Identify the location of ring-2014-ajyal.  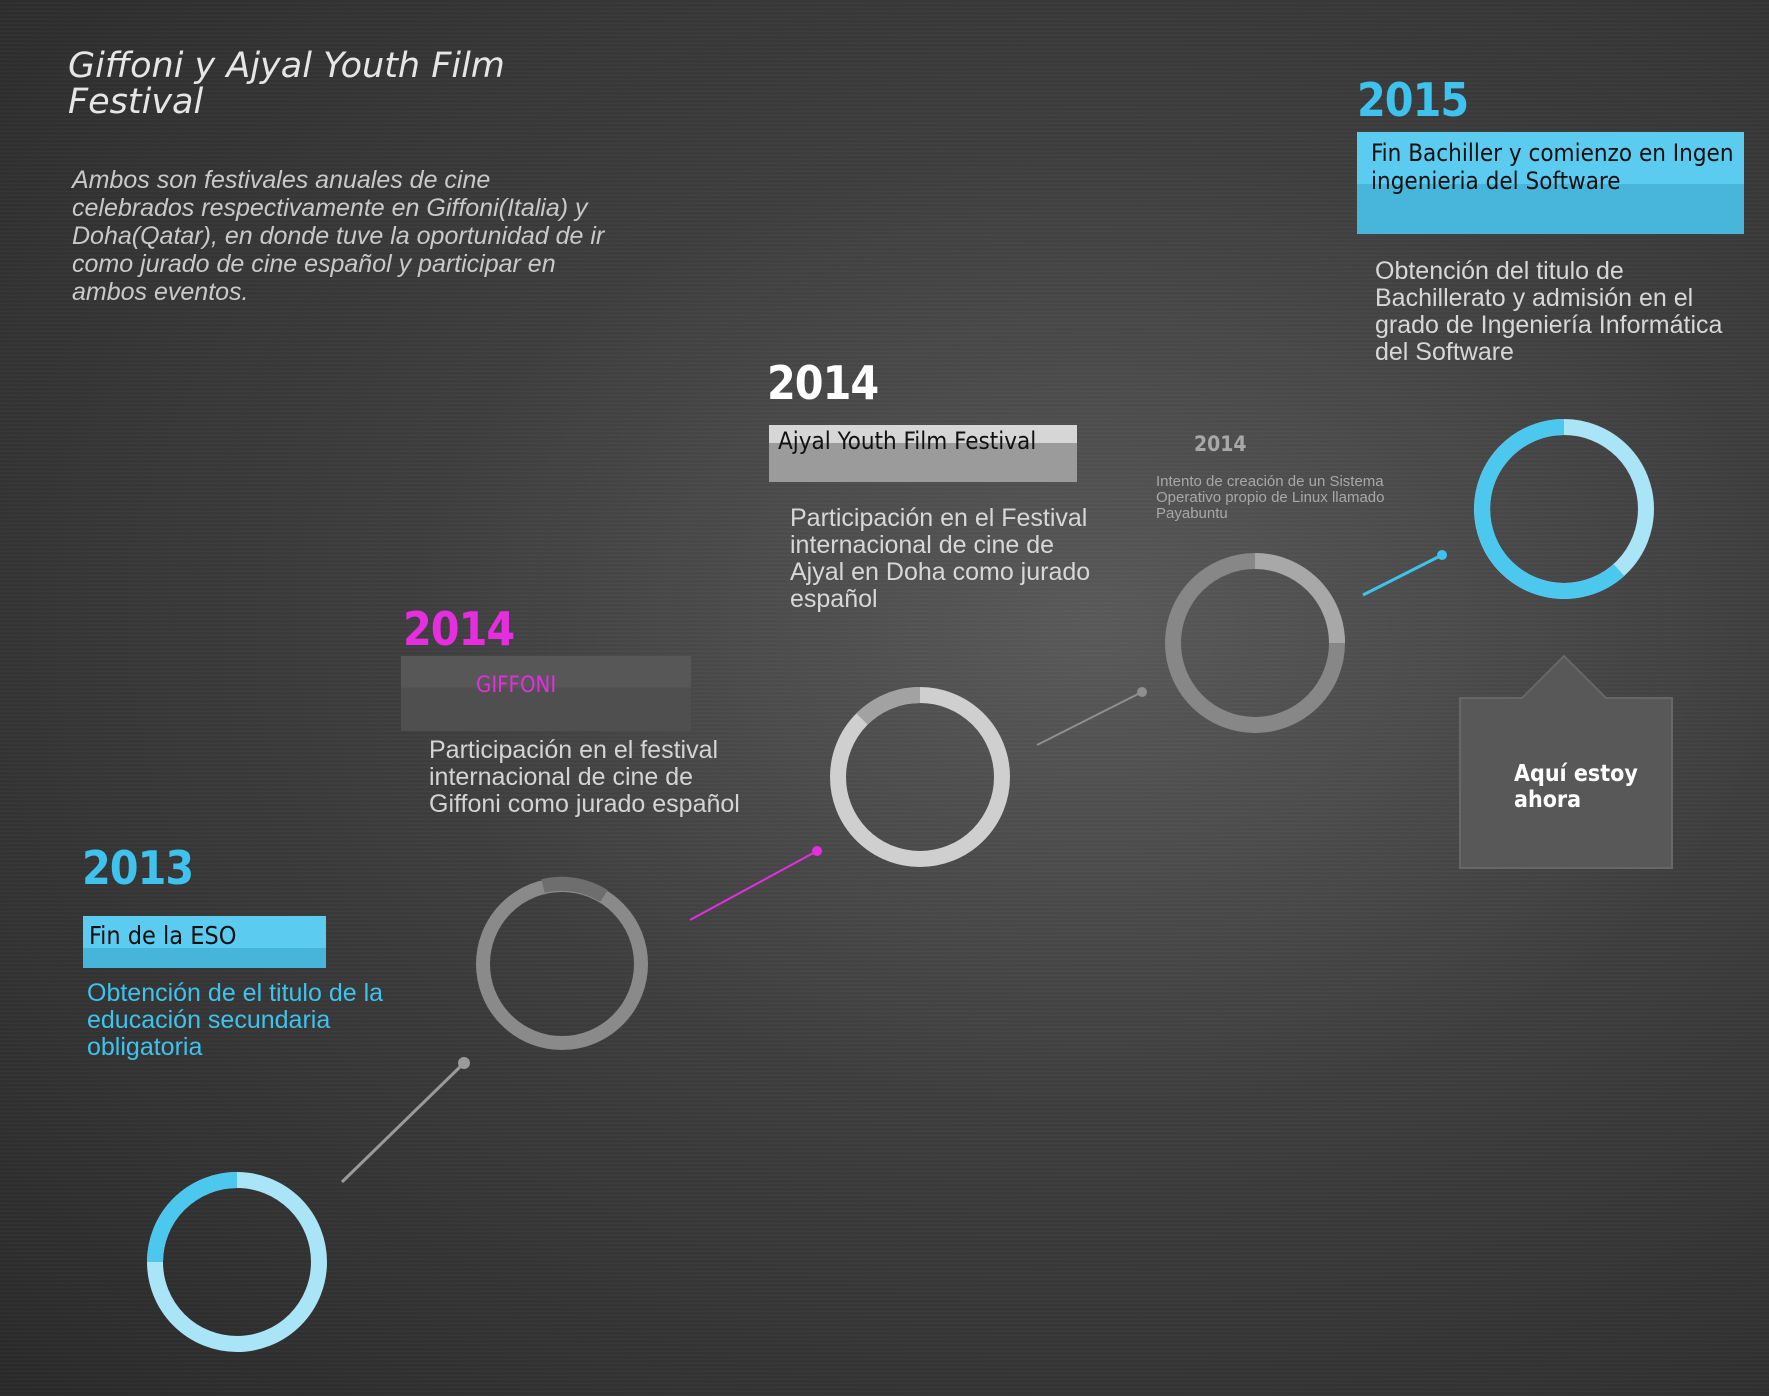
(920, 776).